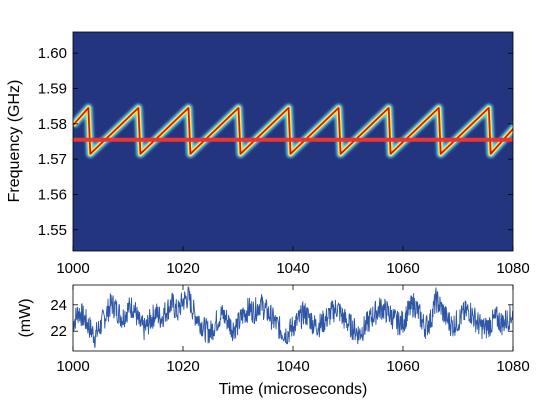  What do you see at coordinates (52, 53) in the screenshot?
I see `y-tick-label: 1.60` at bounding box center [52, 53].